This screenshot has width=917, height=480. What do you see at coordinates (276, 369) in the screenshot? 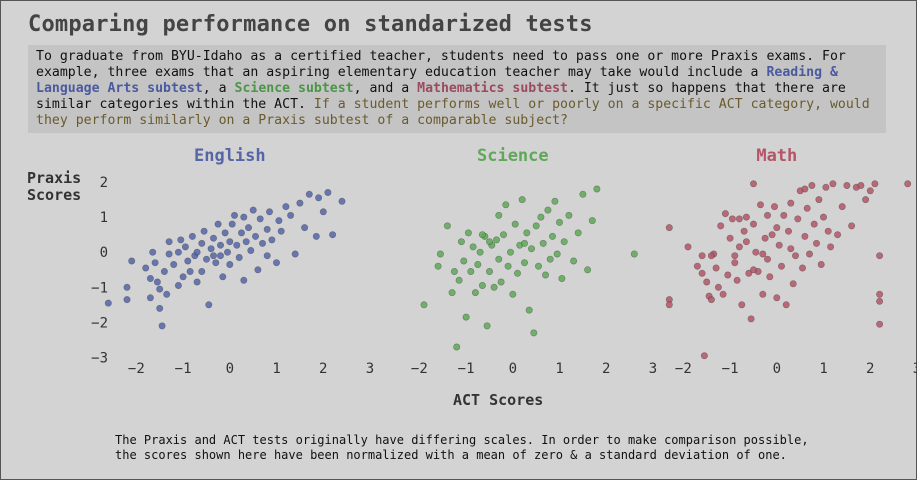
I see `x-tick-label: 1` at bounding box center [276, 369].